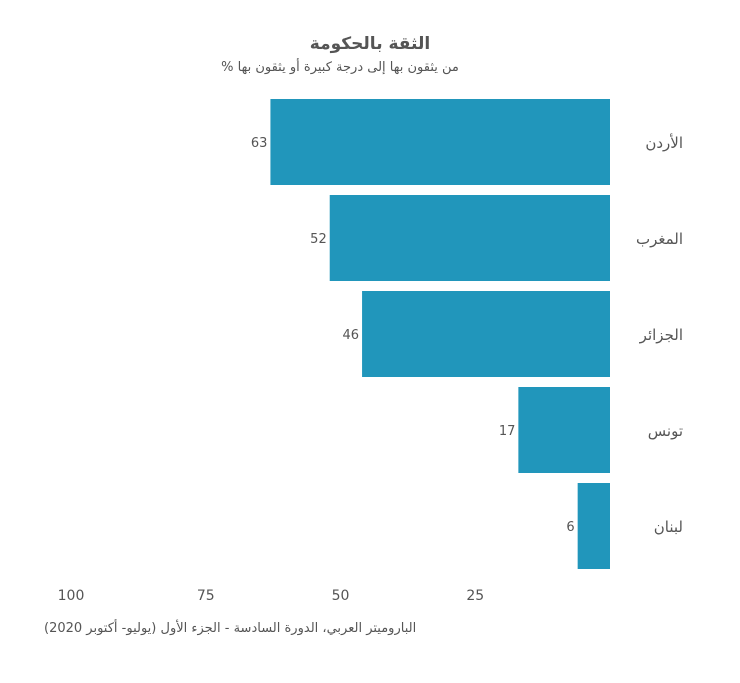 This screenshot has width=740, height=683. What do you see at coordinates (507, 431) in the screenshot?
I see `data-label: 17` at bounding box center [507, 431].